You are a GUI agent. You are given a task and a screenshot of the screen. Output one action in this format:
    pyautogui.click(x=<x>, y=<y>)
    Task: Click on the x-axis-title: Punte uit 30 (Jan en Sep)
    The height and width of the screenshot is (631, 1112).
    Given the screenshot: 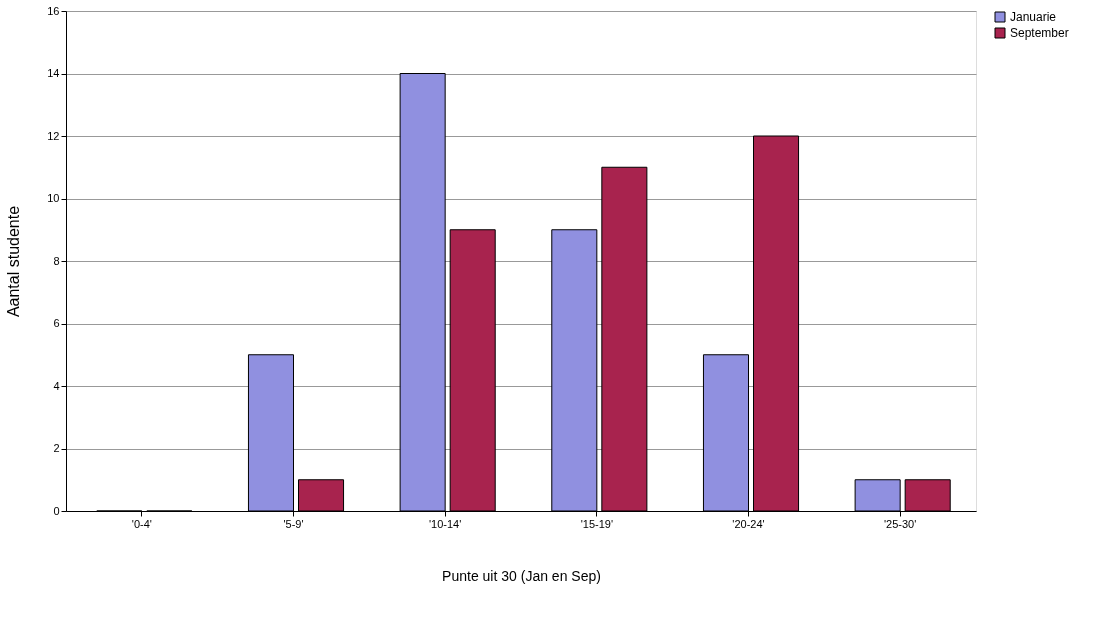 What is the action you would take?
    pyautogui.click(x=521, y=575)
    